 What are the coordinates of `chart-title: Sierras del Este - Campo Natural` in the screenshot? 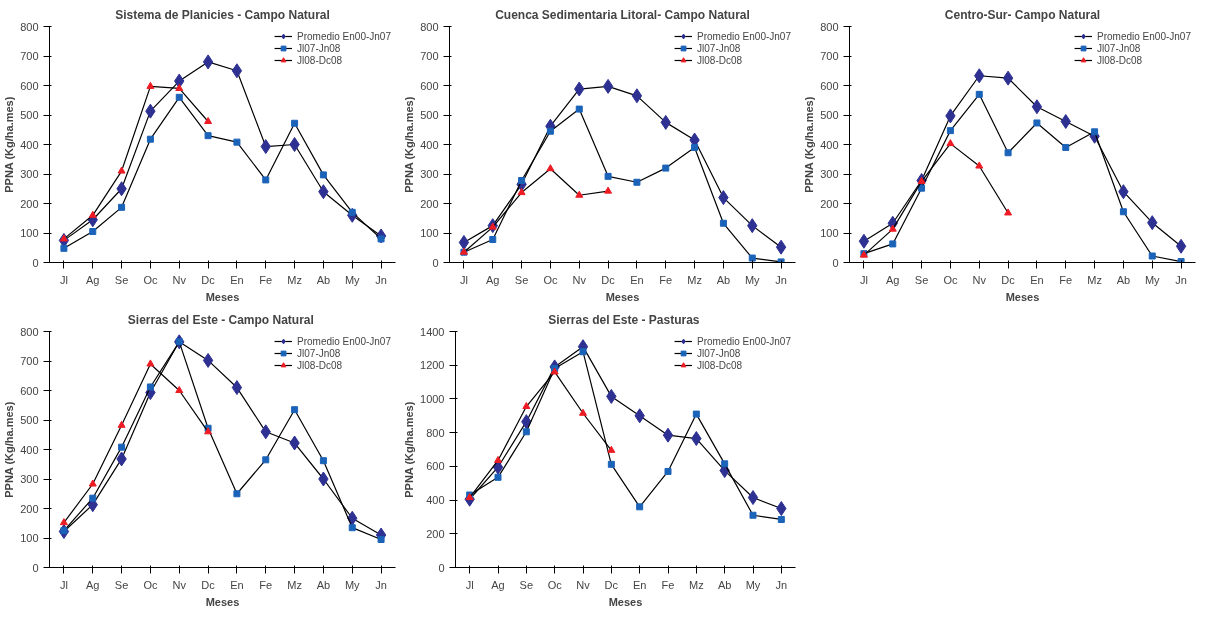 It's located at (220, 319).